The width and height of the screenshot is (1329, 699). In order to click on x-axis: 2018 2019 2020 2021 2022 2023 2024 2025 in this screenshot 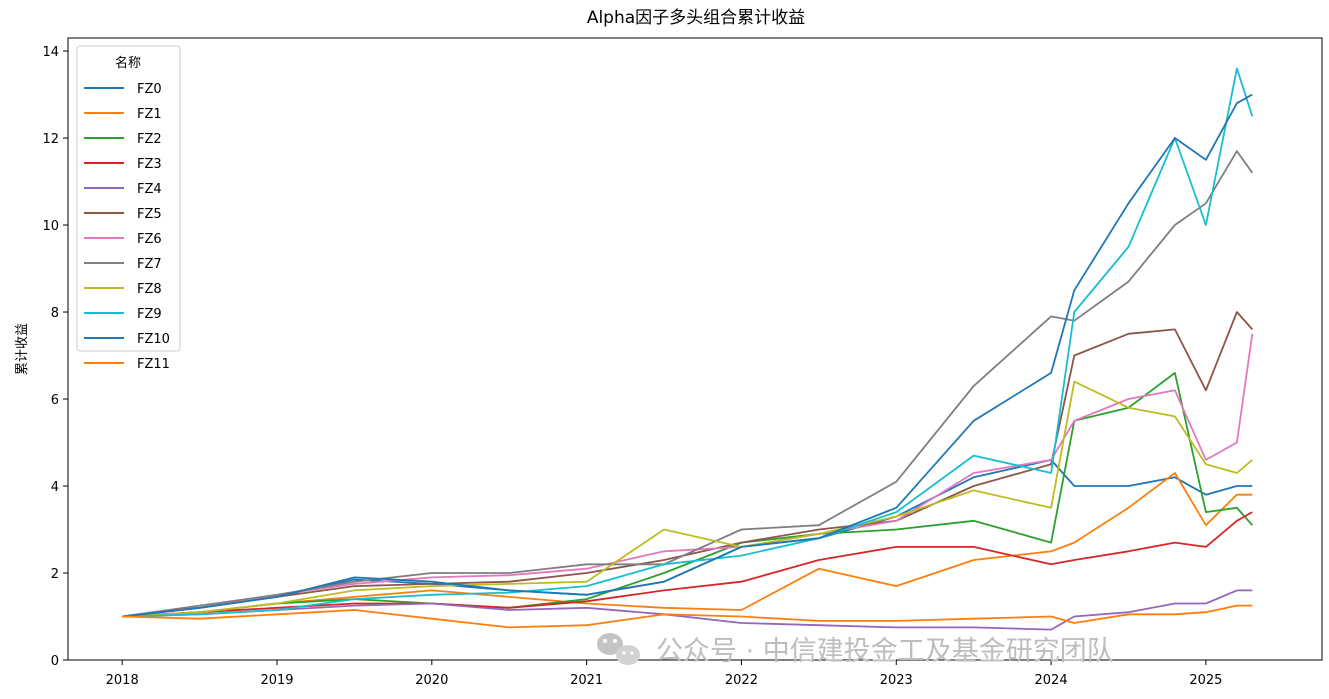, I will do `click(664, 674)`.